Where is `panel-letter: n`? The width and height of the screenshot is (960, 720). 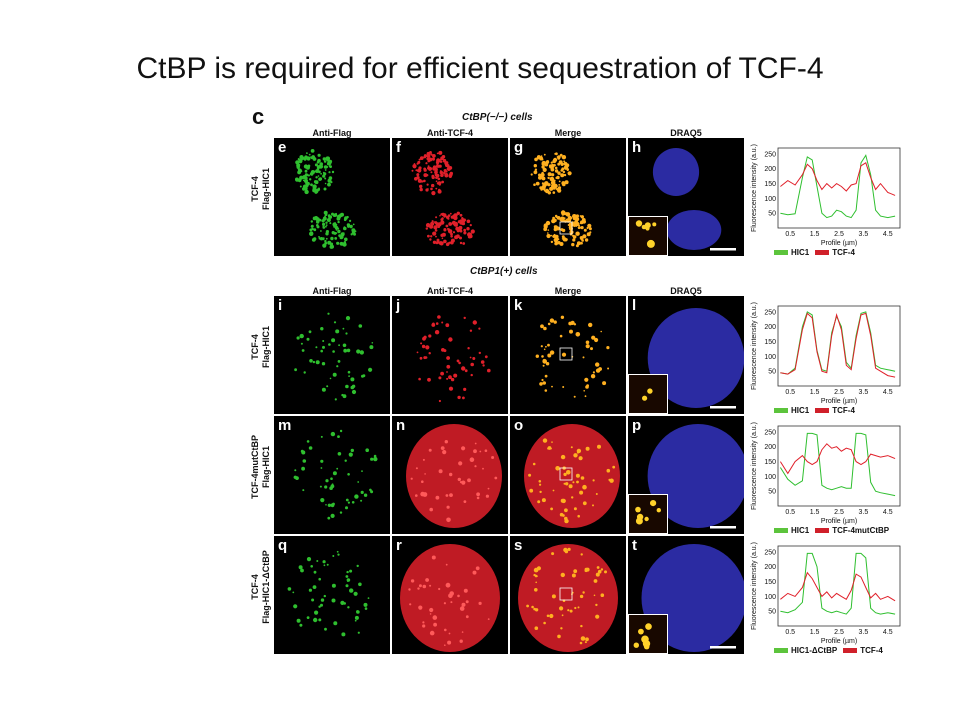 panel-letter: n is located at coordinates (401, 425).